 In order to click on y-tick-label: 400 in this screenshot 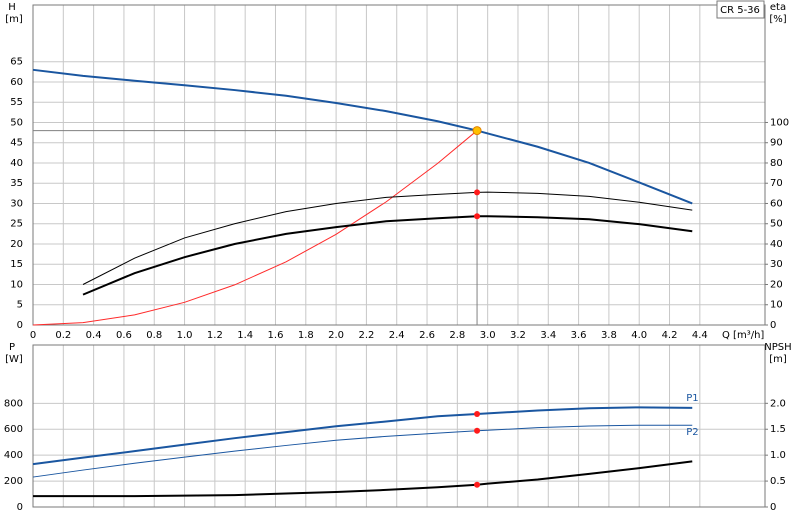, I will do `click(13, 455)`.